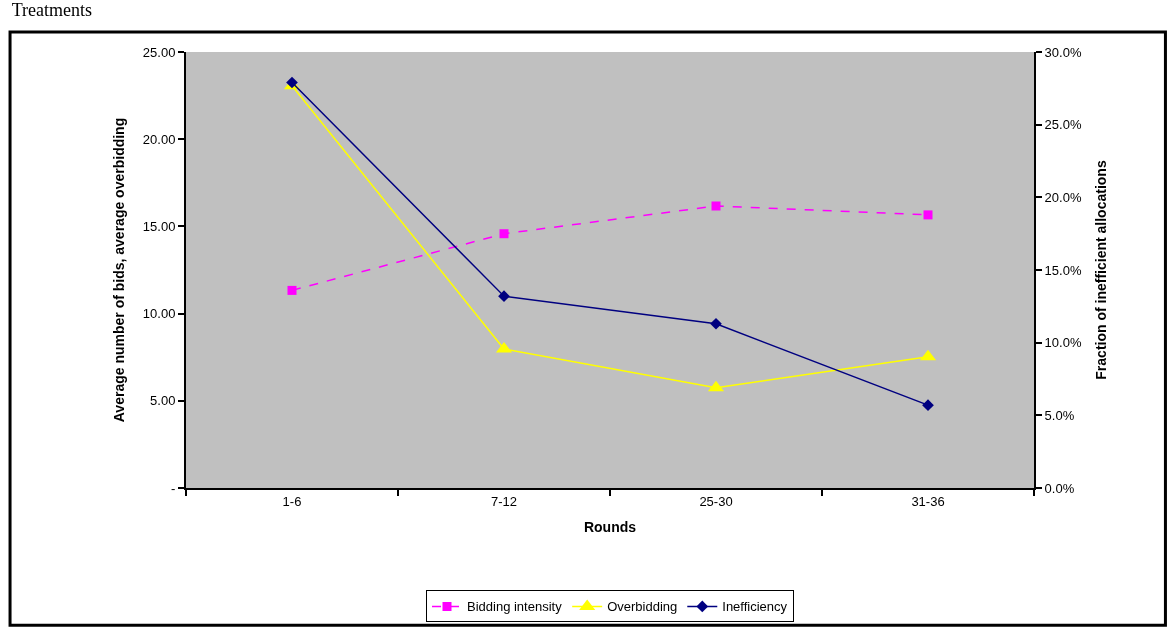 This screenshot has width=1171, height=635. What do you see at coordinates (159, 226) in the screenshot?
I see `y-tick-label: 15.00` at bounding box center [159, 226].